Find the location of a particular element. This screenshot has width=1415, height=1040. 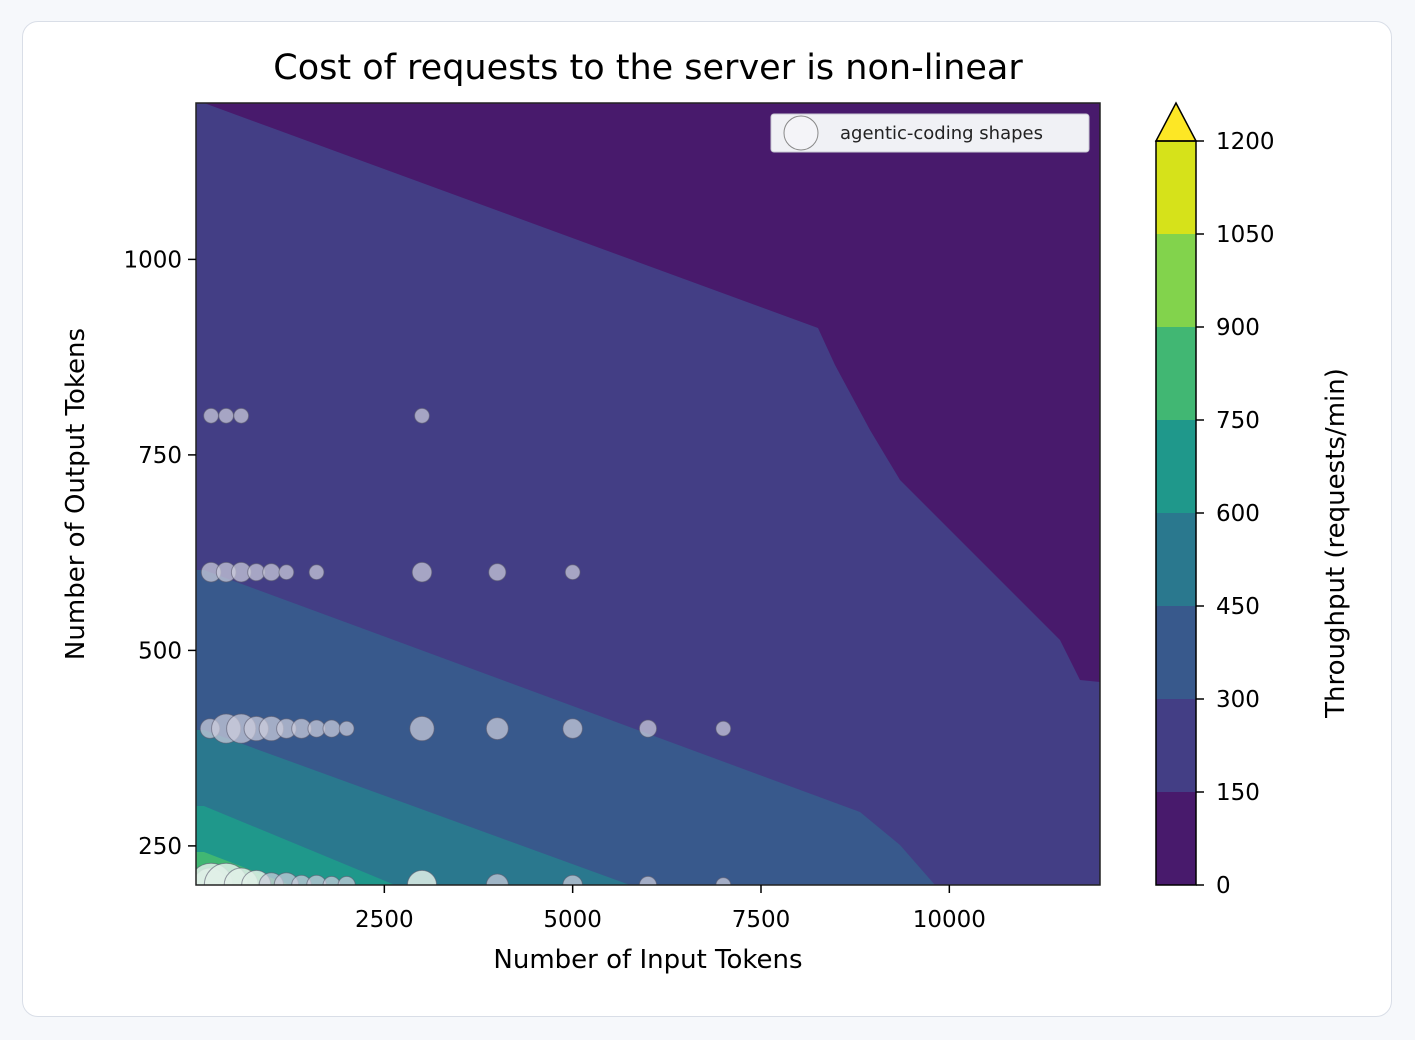

colorbar-tick-label: 450 is located at coordinates (1238, 607).